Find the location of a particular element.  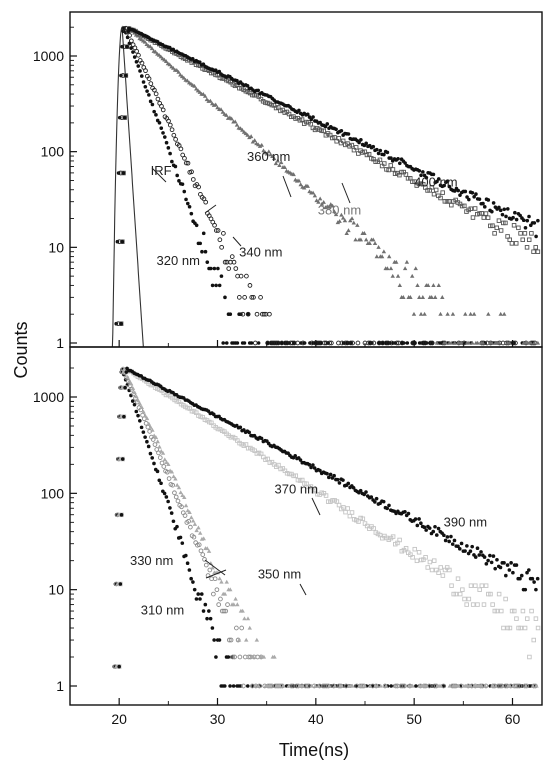

y-axis-title: Counts is located at coordinates (21, 349).